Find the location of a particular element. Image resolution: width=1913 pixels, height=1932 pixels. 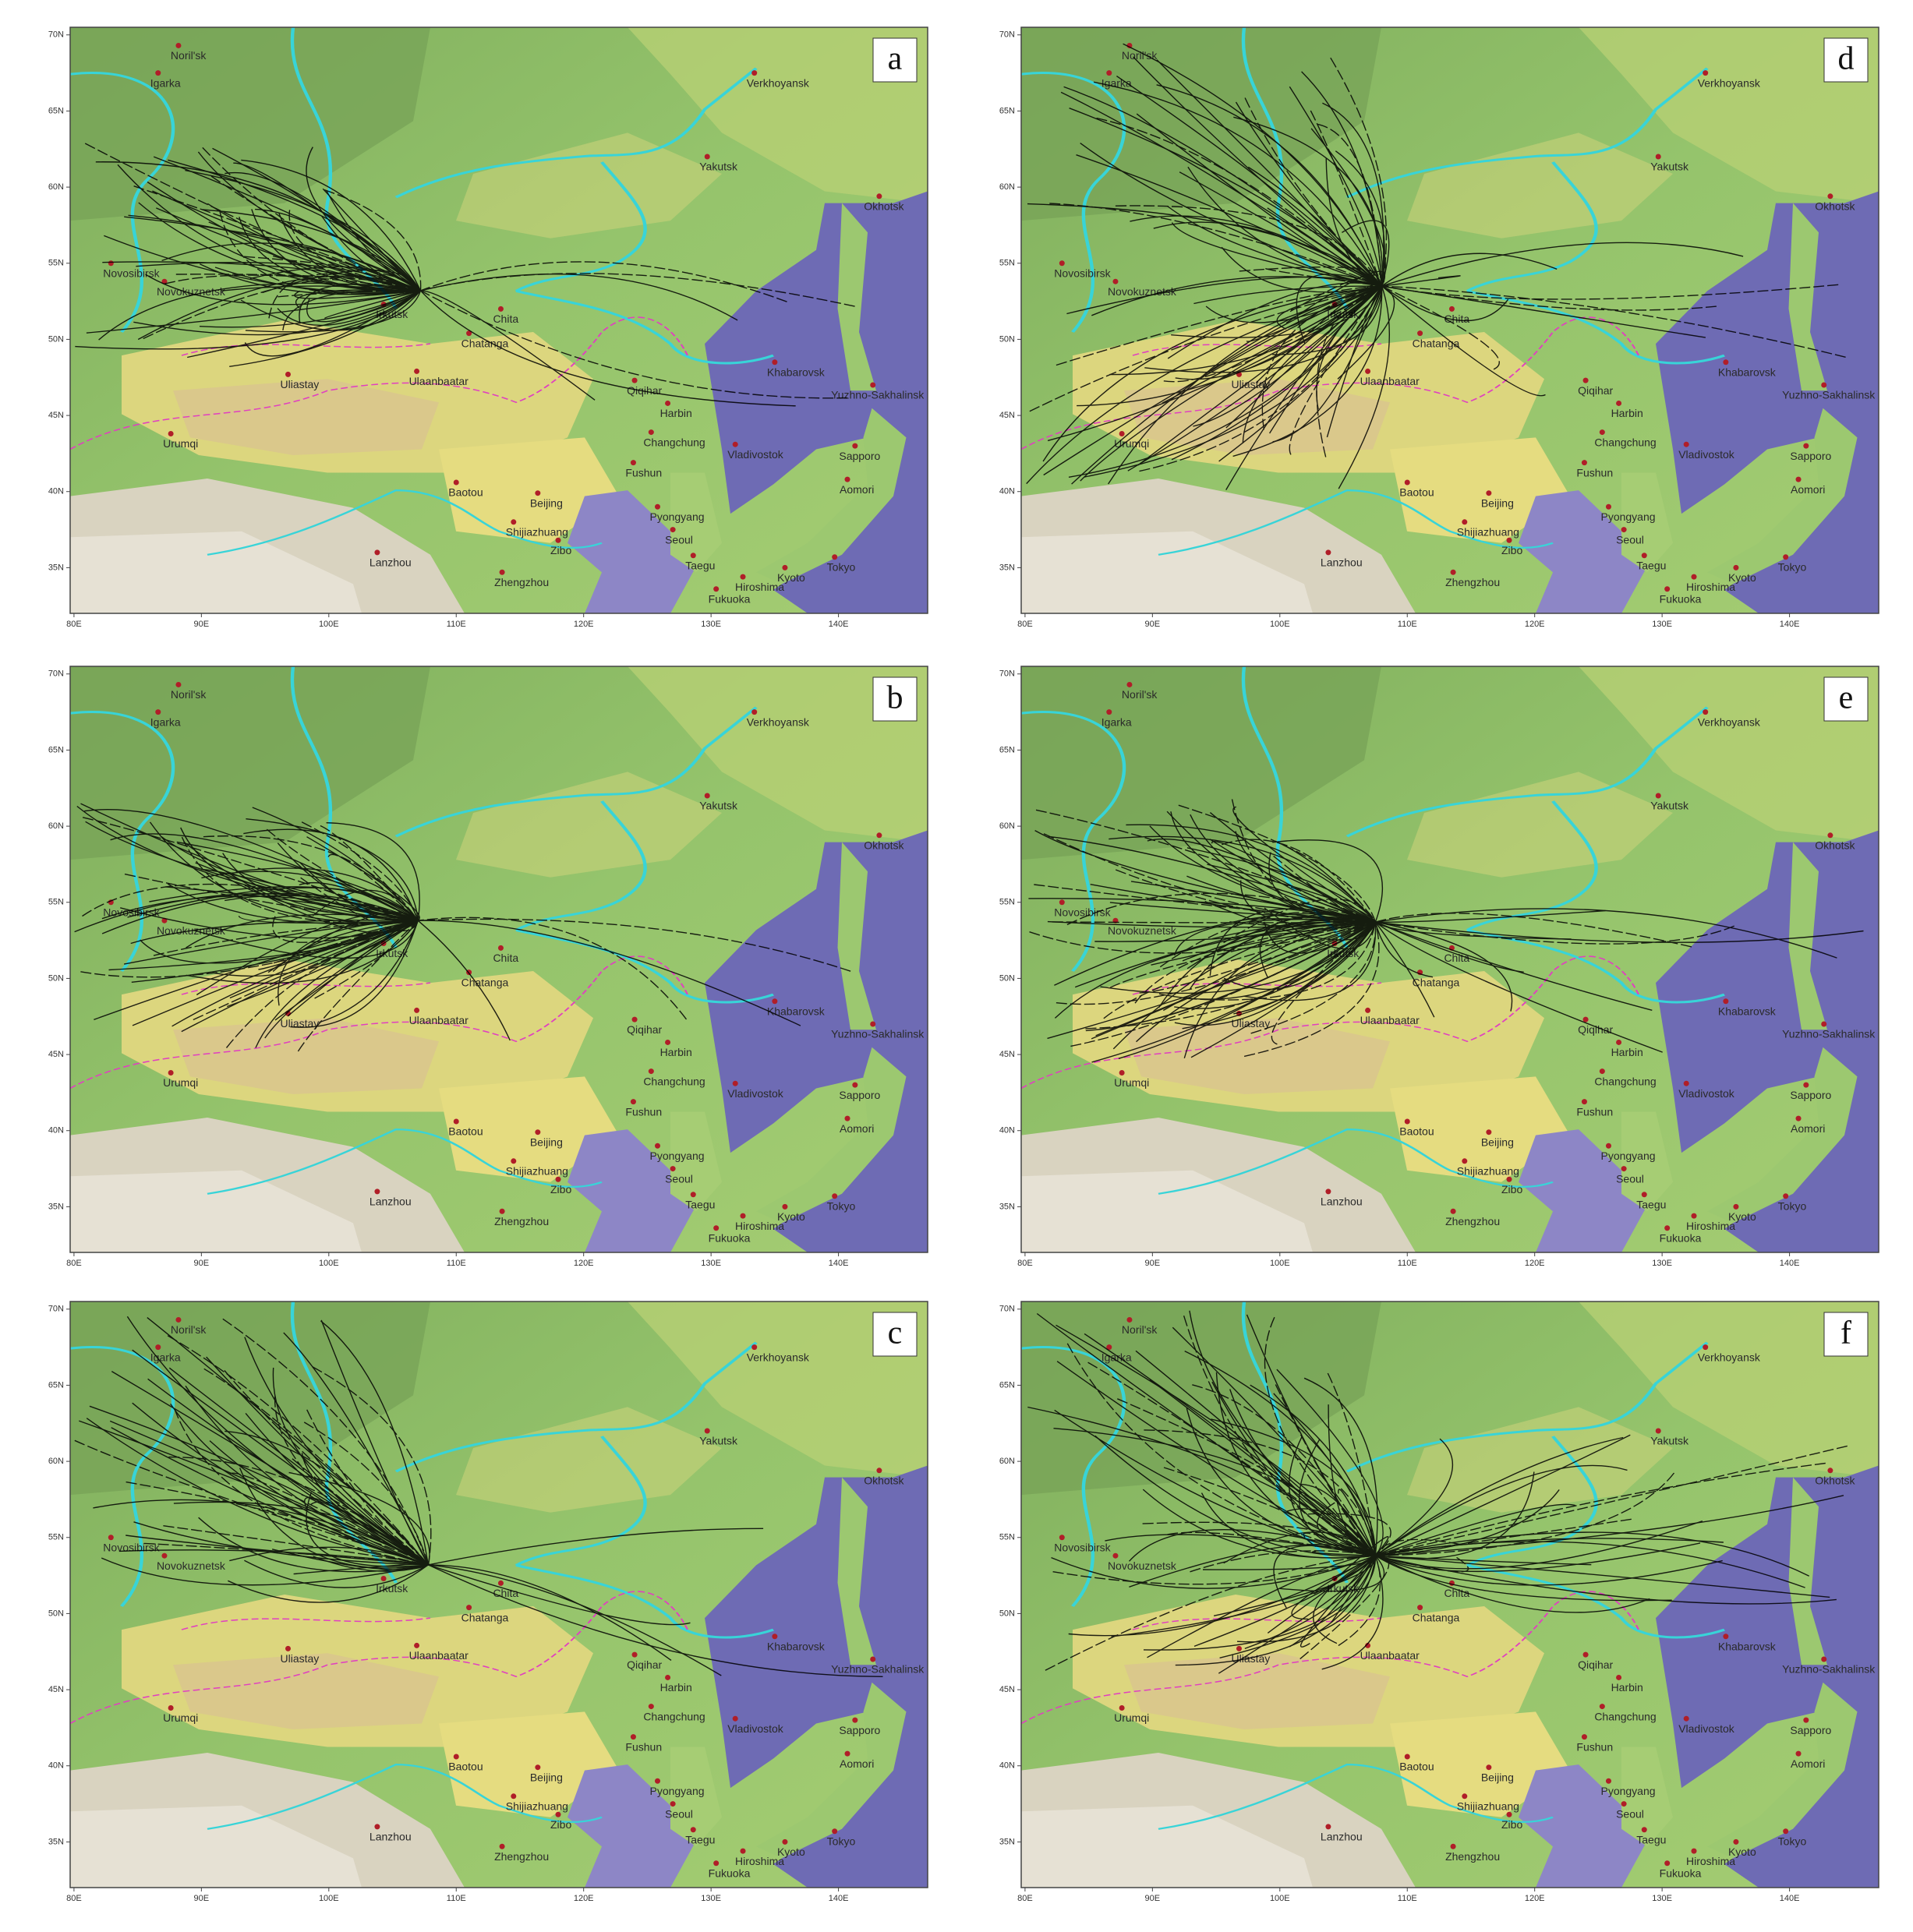

city-label: Noril'sk is located at coordinates (1140, 694).